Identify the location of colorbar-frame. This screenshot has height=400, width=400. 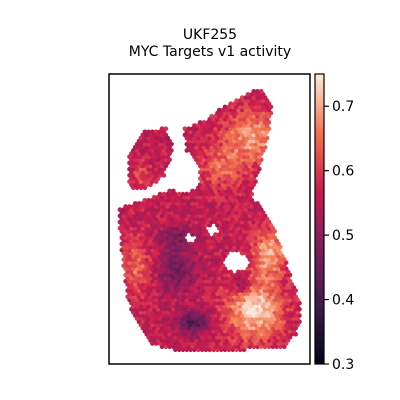
(319, 219).